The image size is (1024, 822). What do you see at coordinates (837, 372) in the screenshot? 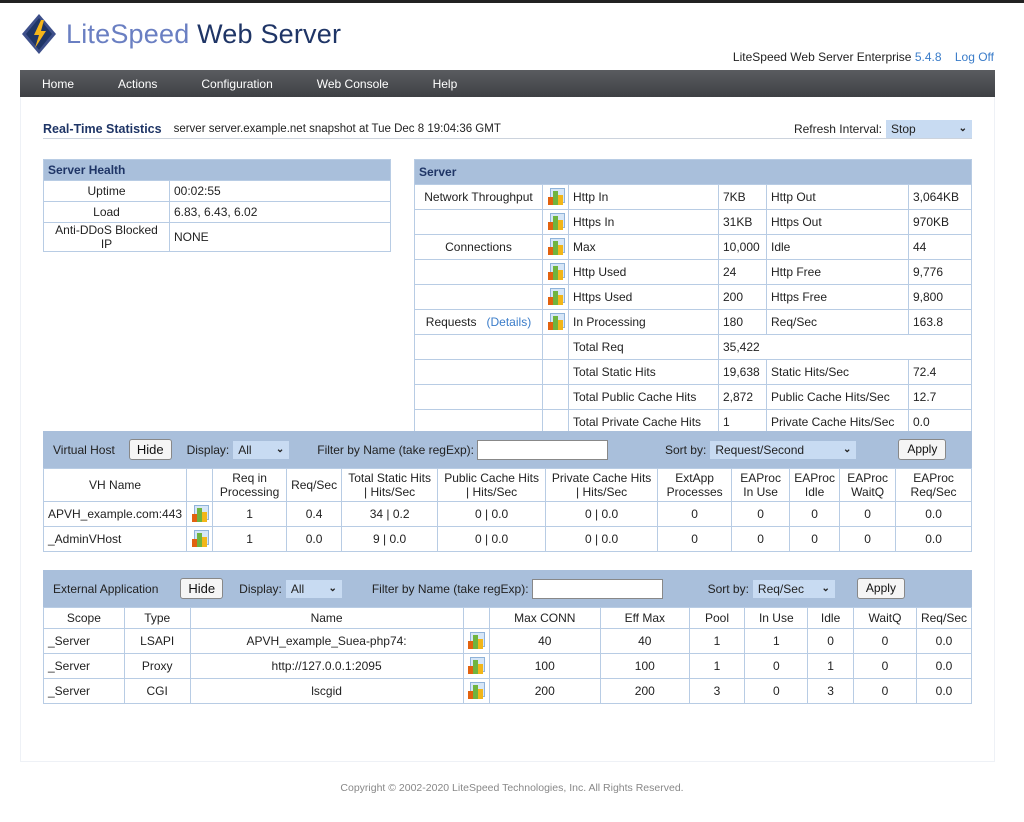
I see `stat-label: Static Hits/Sec` at bounding box center [837, 372].